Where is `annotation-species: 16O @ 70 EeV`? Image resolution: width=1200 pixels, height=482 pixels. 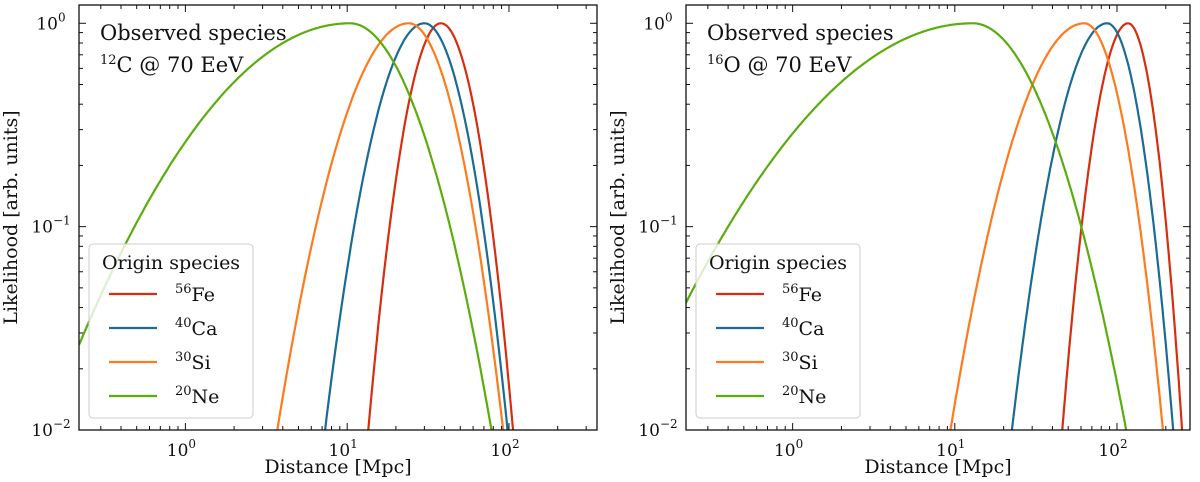 annotation-species: 16O @ 70 EeV is located at coordinates (779, 65).